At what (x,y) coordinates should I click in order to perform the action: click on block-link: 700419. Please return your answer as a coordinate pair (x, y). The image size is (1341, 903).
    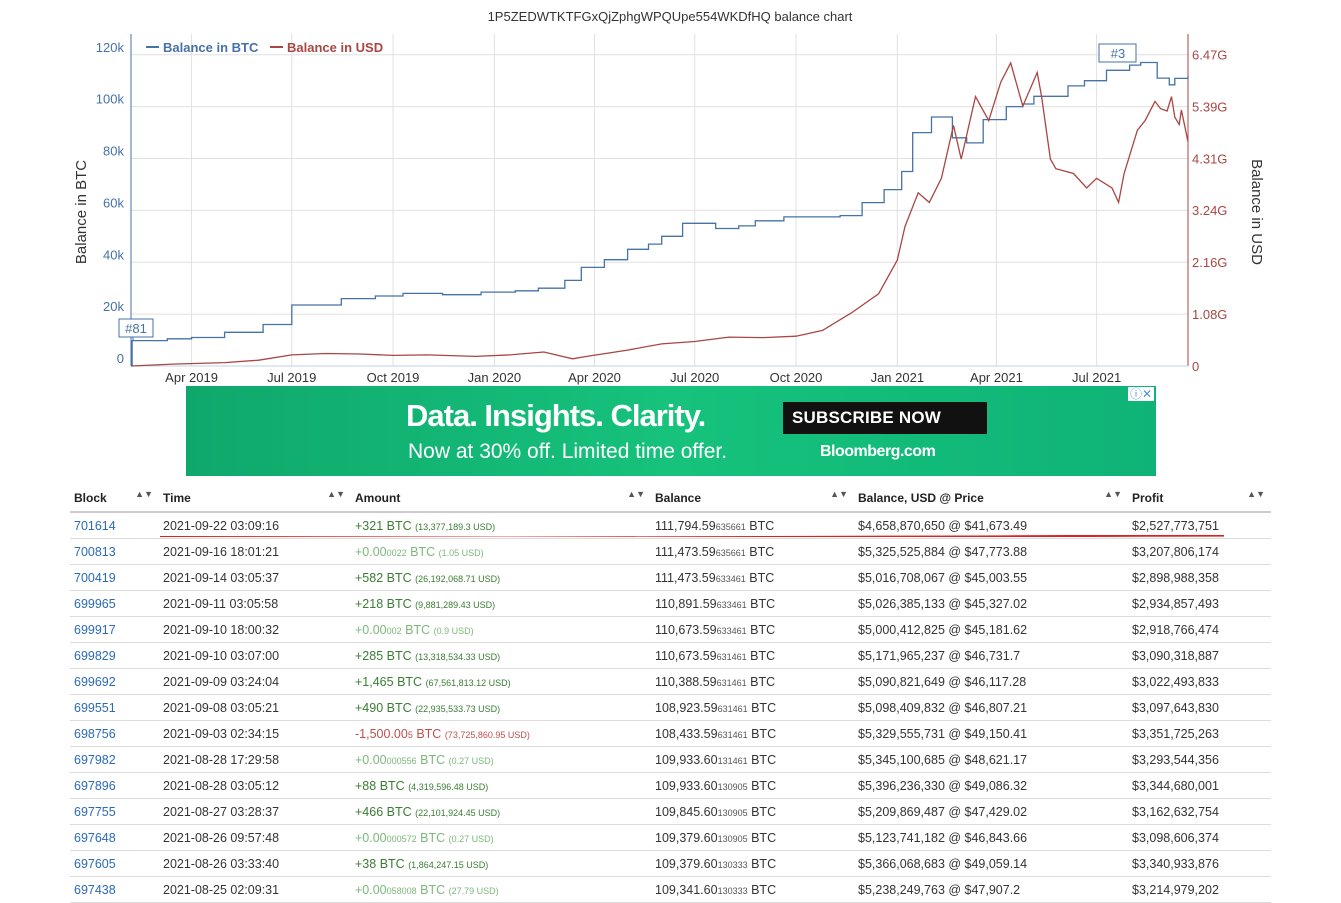
    Looking at the image, I should click on (95, 577).